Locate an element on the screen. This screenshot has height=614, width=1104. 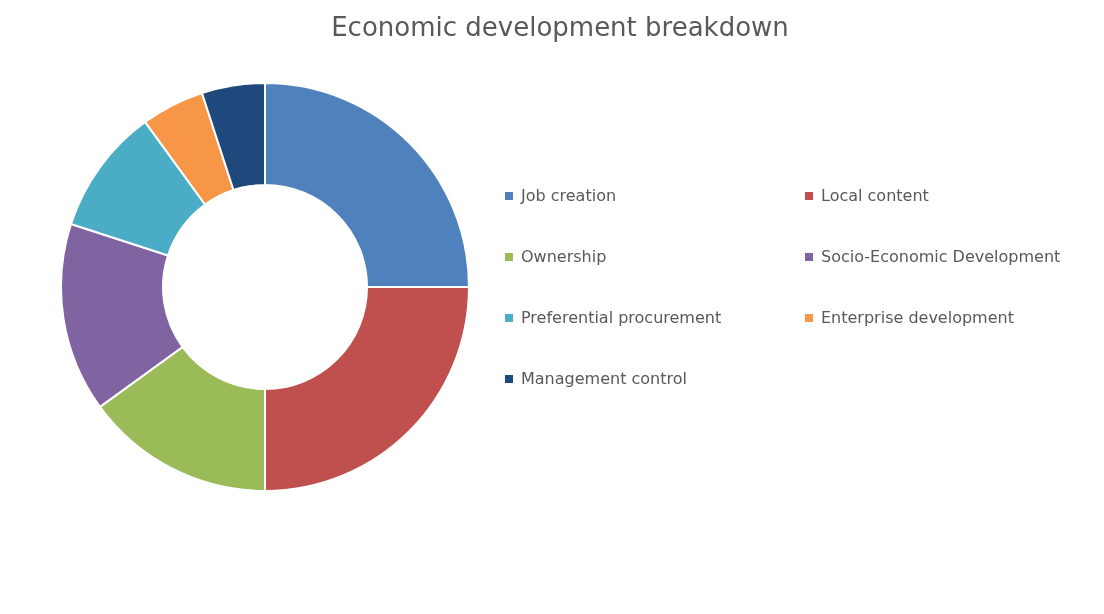
legend-label: Ownership is located at coordinates (564, 256).